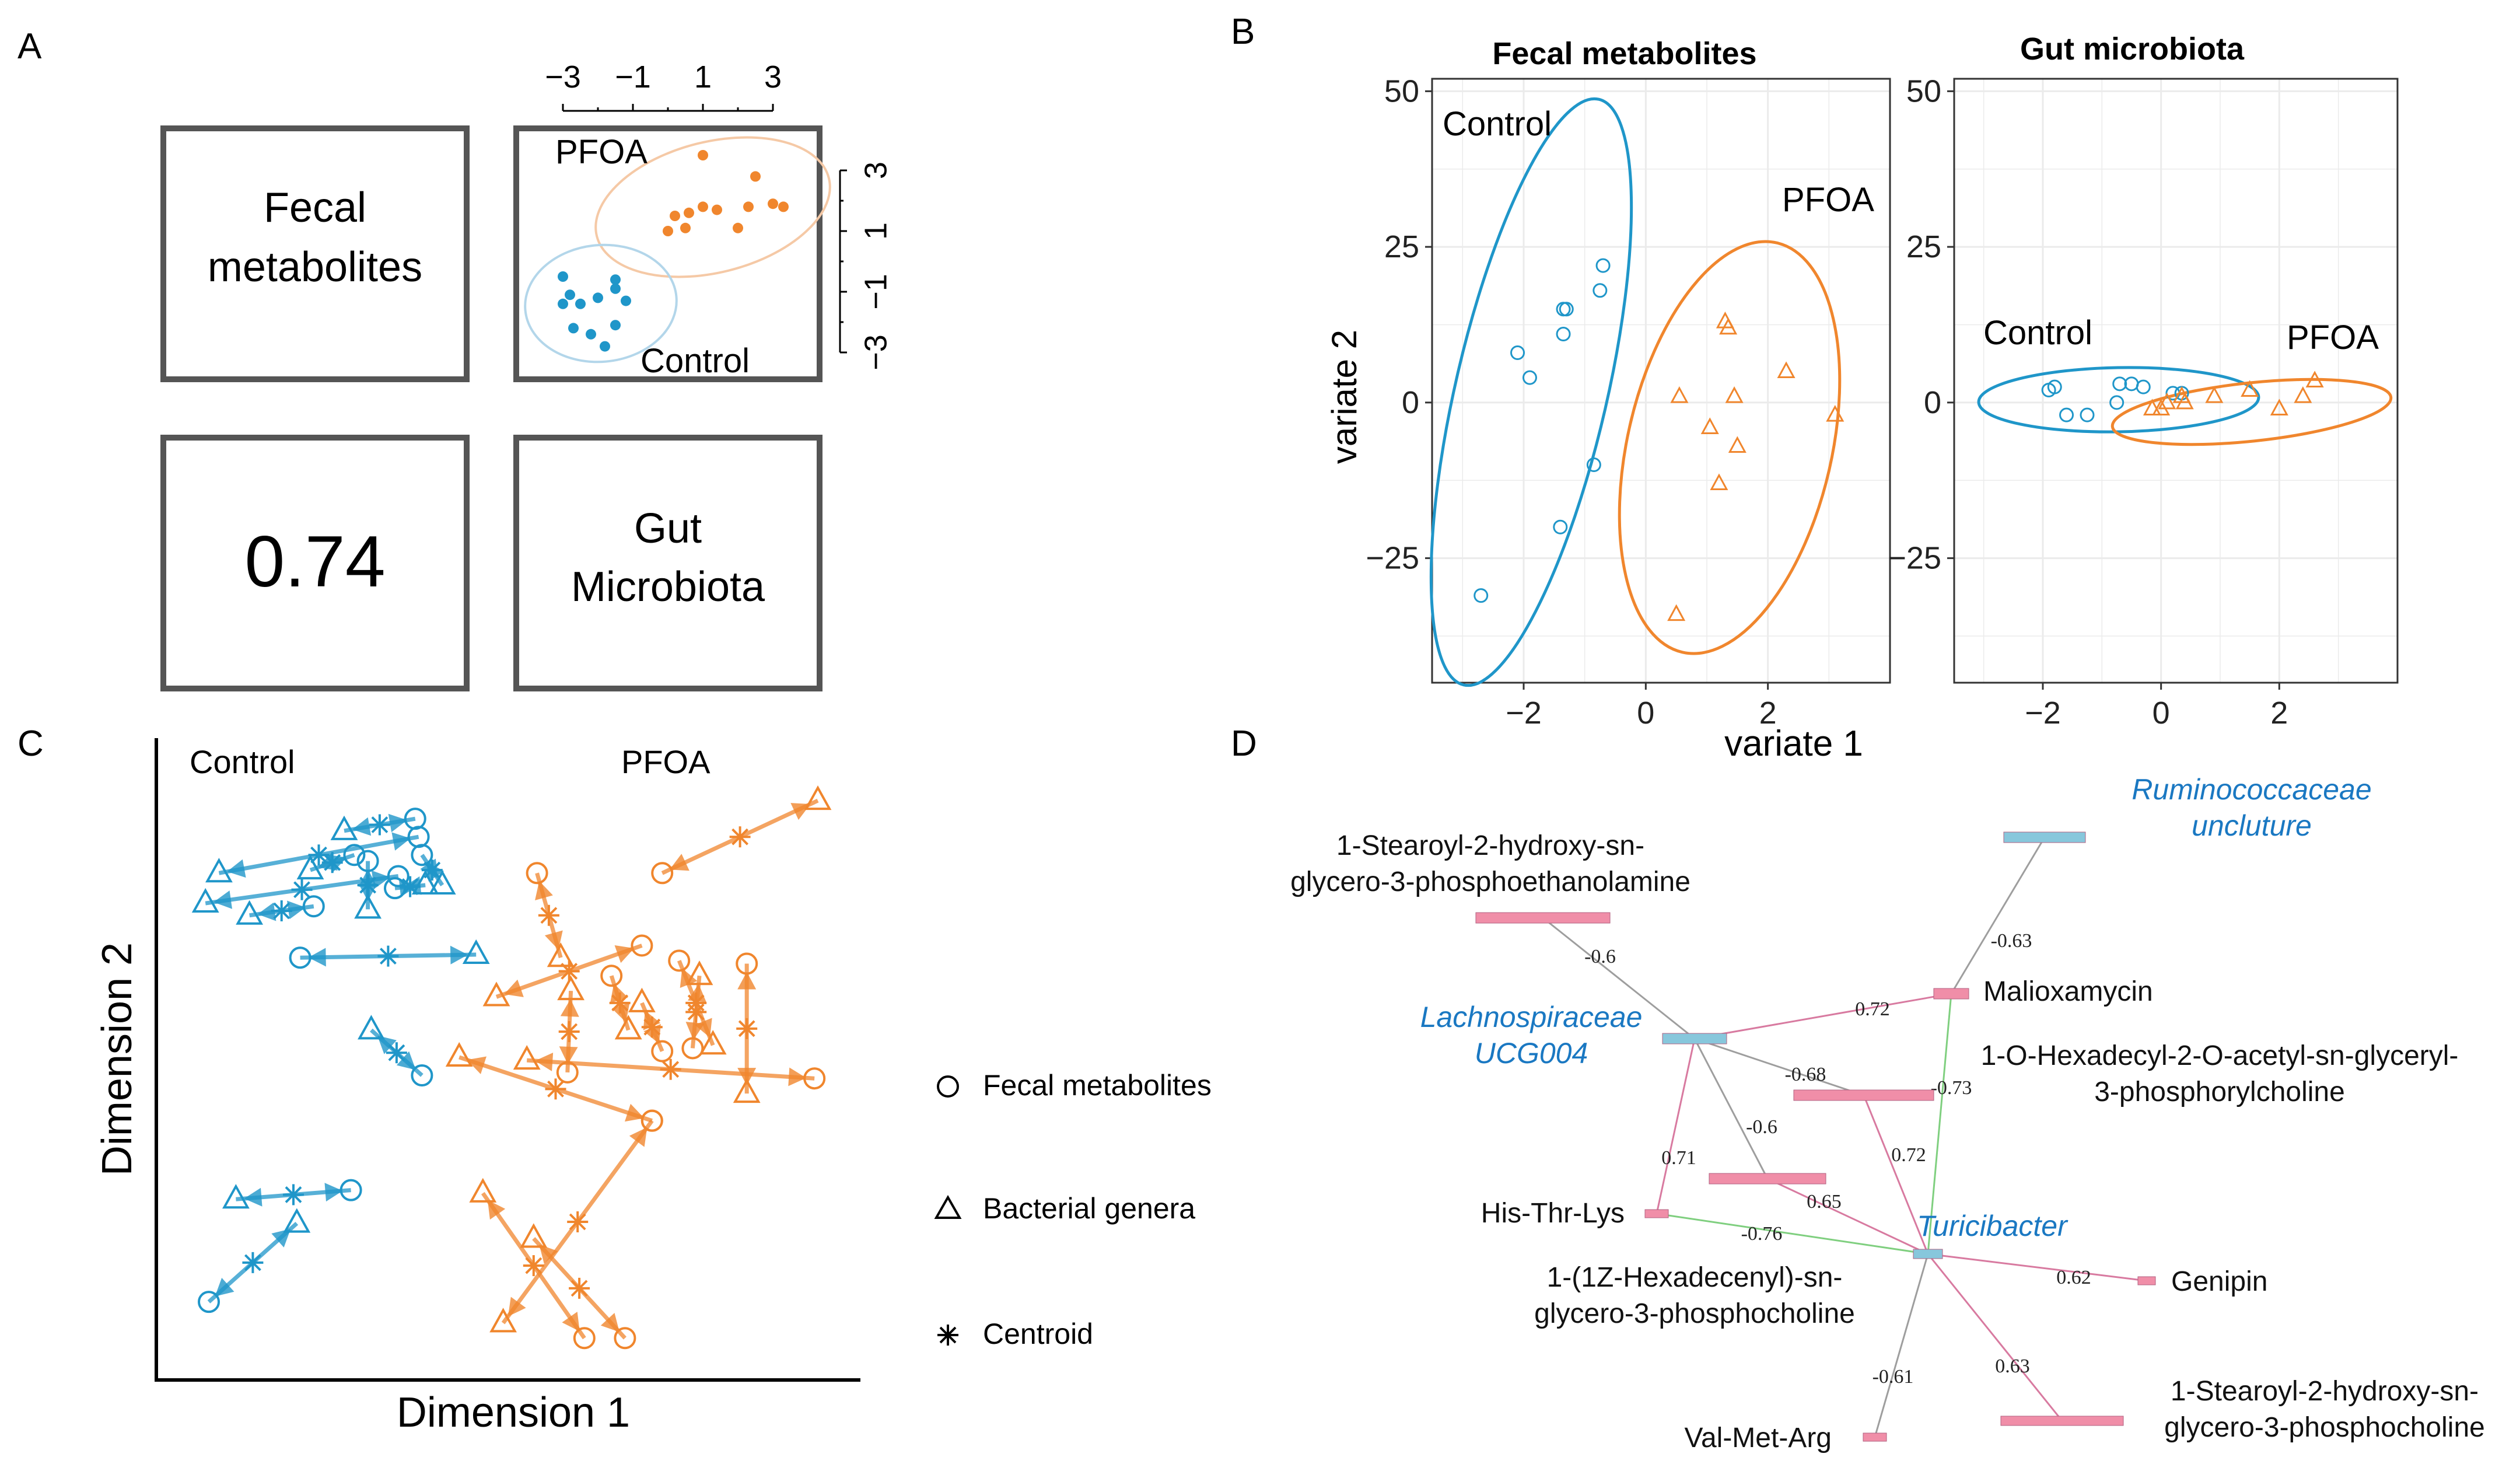 This screenshot has height=1464, width=2520. Describe the element at coordinates (1998, 916) in the screenshot. I see `edge-ruminococcaceae-malioxamycin` at that location.